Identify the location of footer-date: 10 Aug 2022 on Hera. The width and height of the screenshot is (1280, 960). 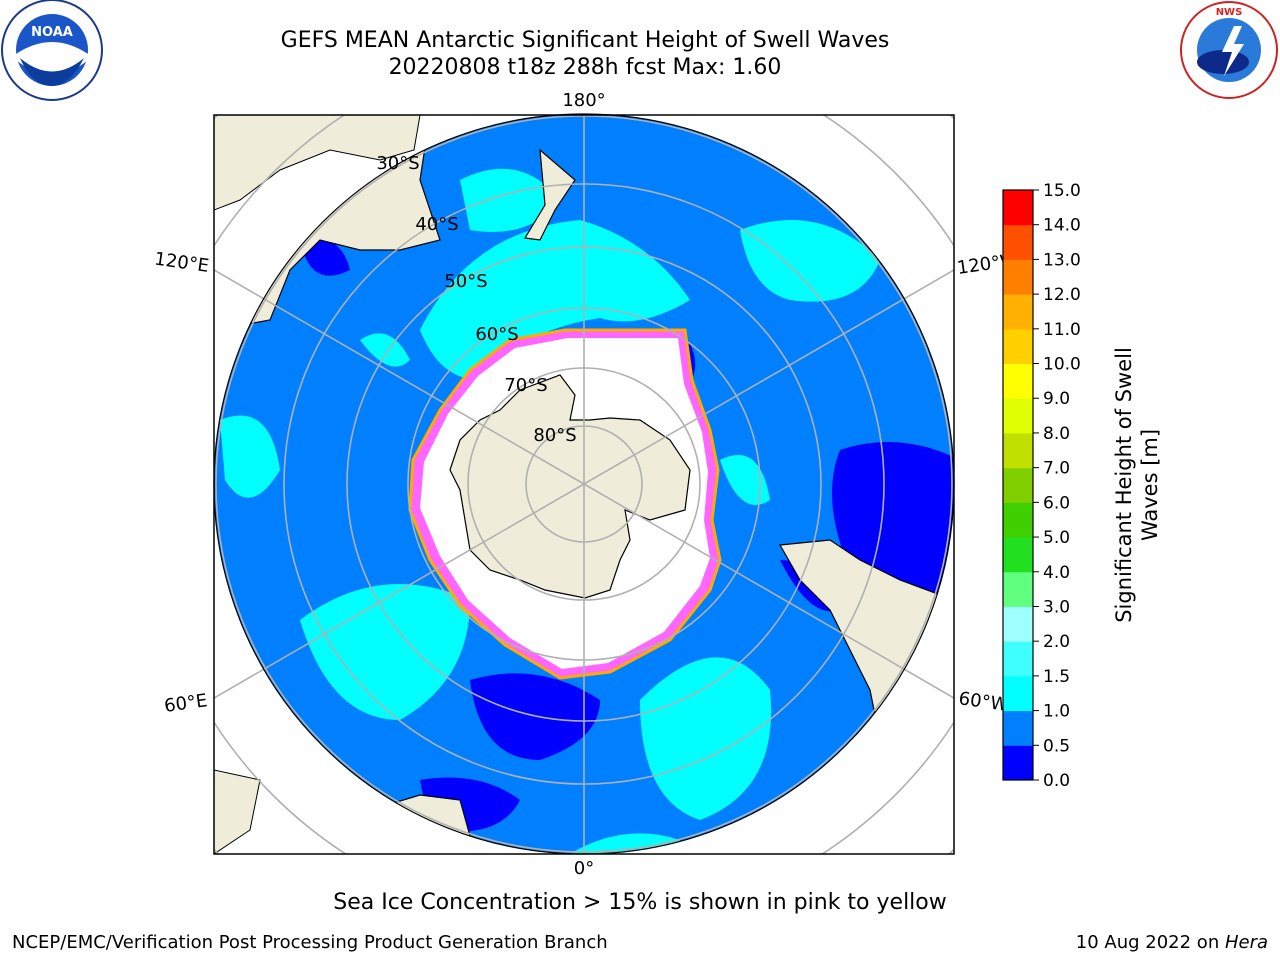
(1172, 942).